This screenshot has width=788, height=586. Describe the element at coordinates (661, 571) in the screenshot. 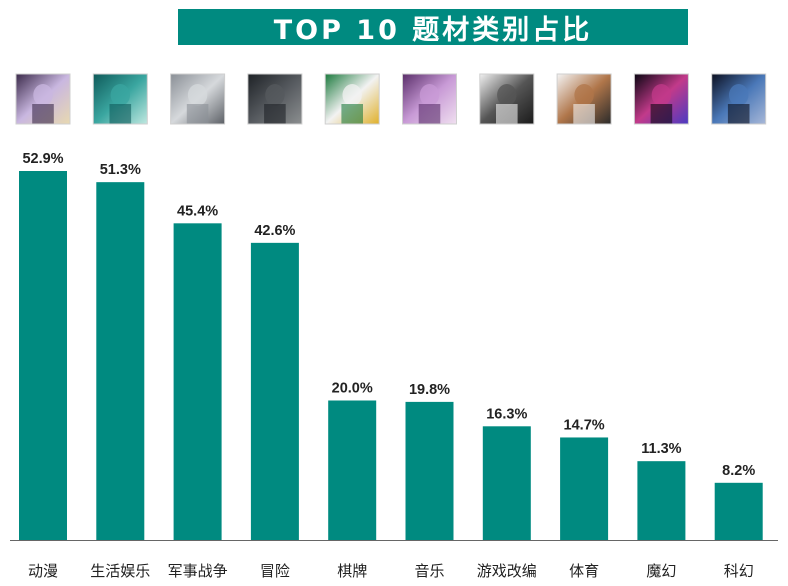

I see `category-label: 魔幻` at that location.